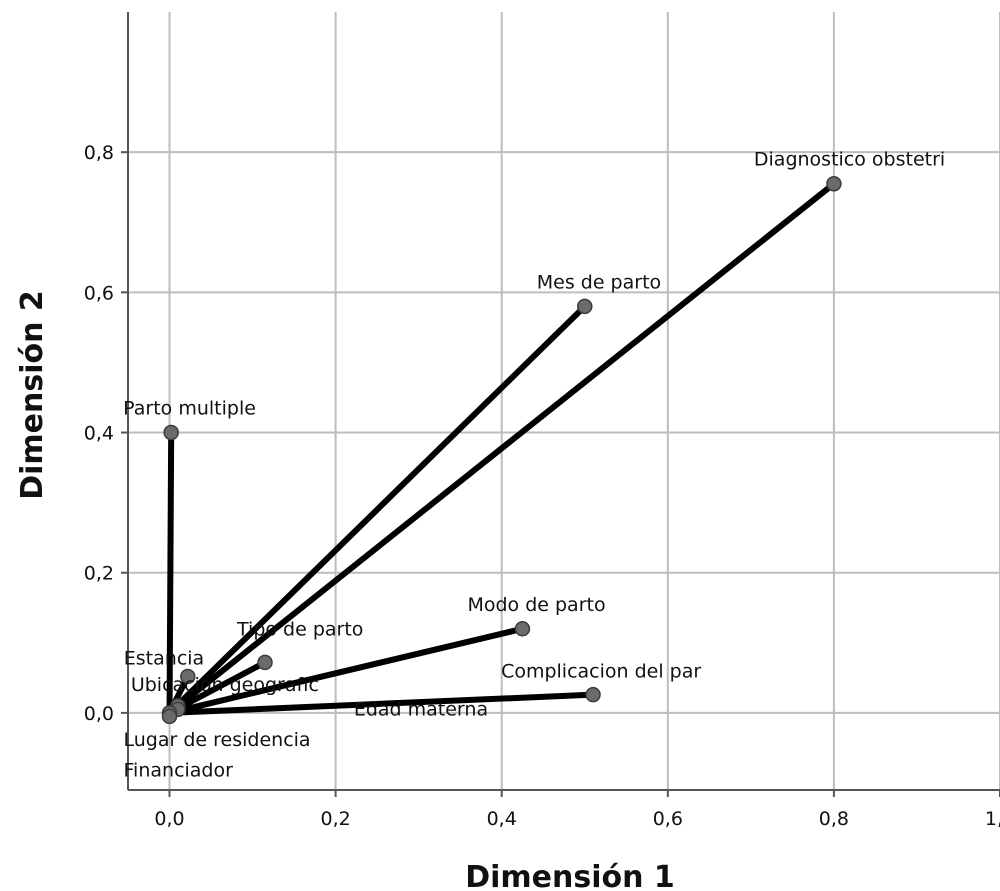 This screenshot has width=1000, height=891. I want to click on x-tick-label-0: 0,0, so click(169, 819).